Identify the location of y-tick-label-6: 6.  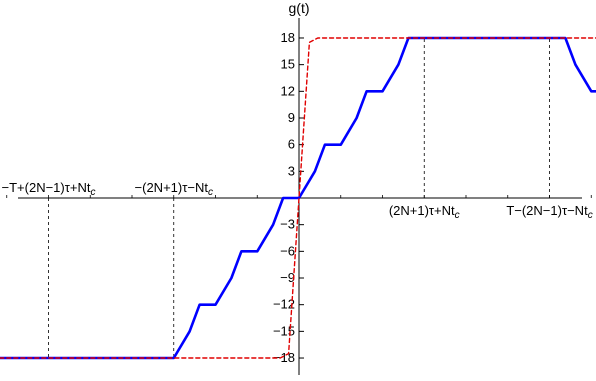
(291, 144).